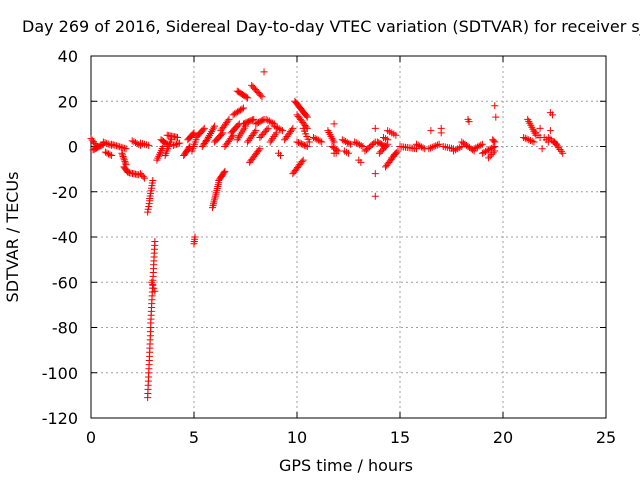 The image size is (640, 480). I want to click on y-tick-label: -60, so click(65, 282).